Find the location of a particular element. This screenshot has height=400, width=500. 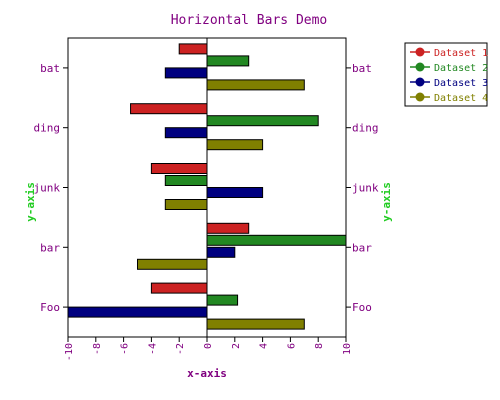

x-tick-label: 4 is located at coordinates (264, 346).